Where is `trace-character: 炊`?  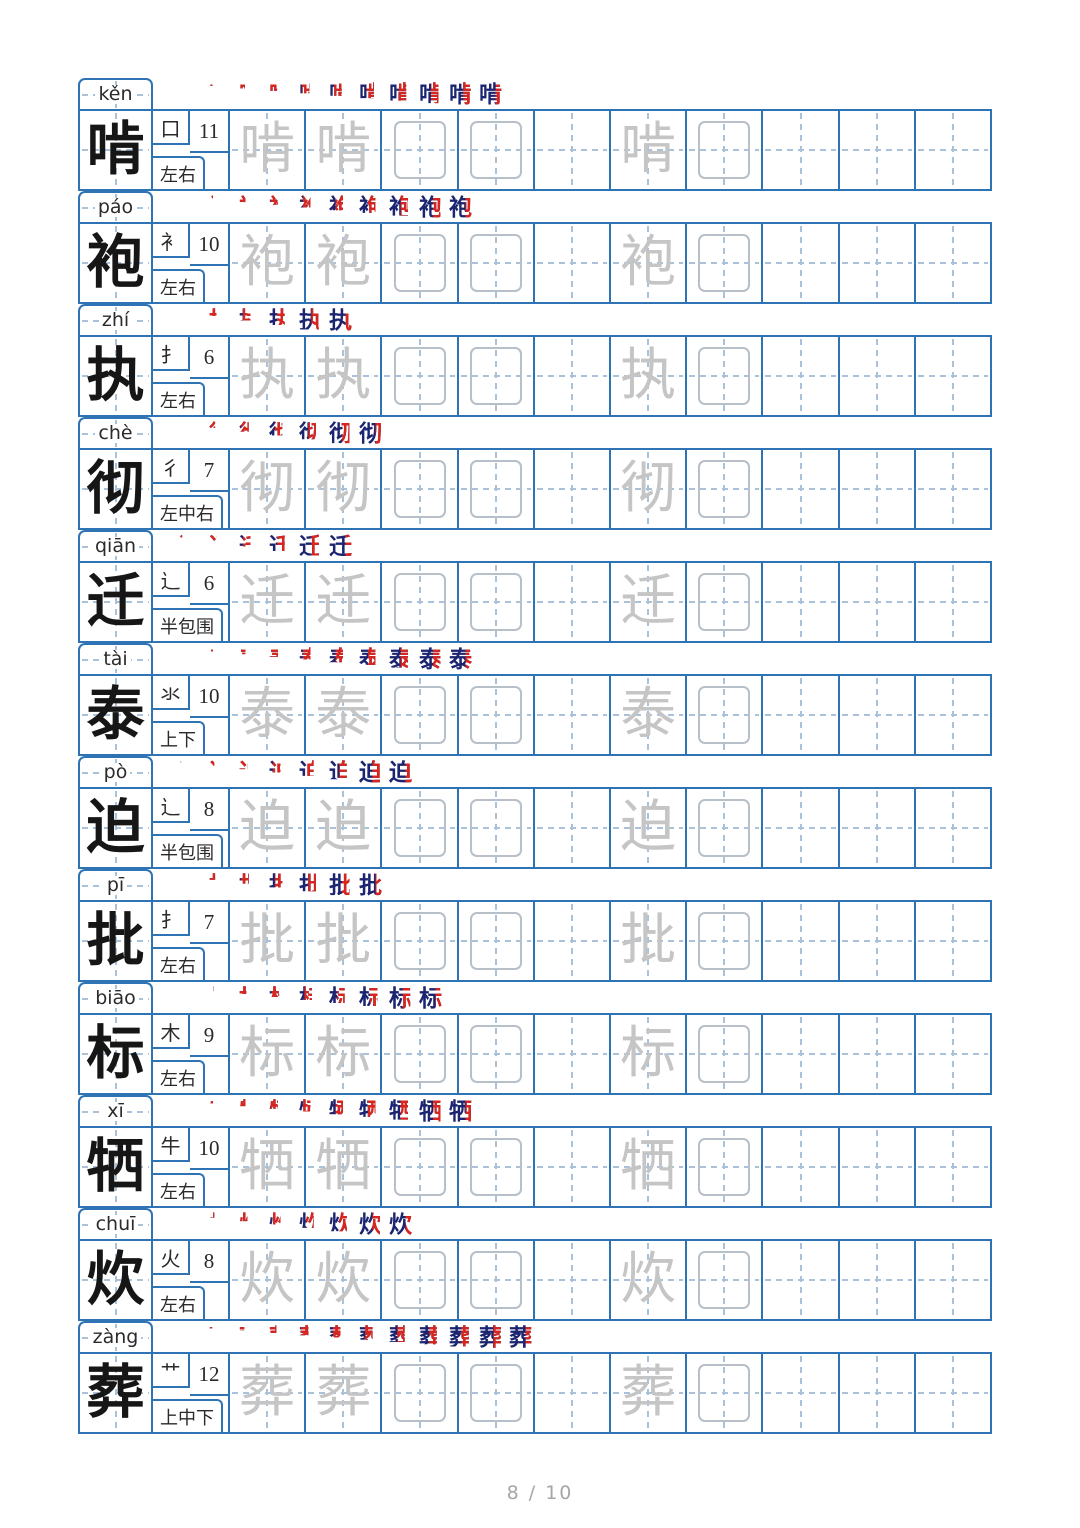
trace-character: 炊 is located at coordinates (343, 1280).